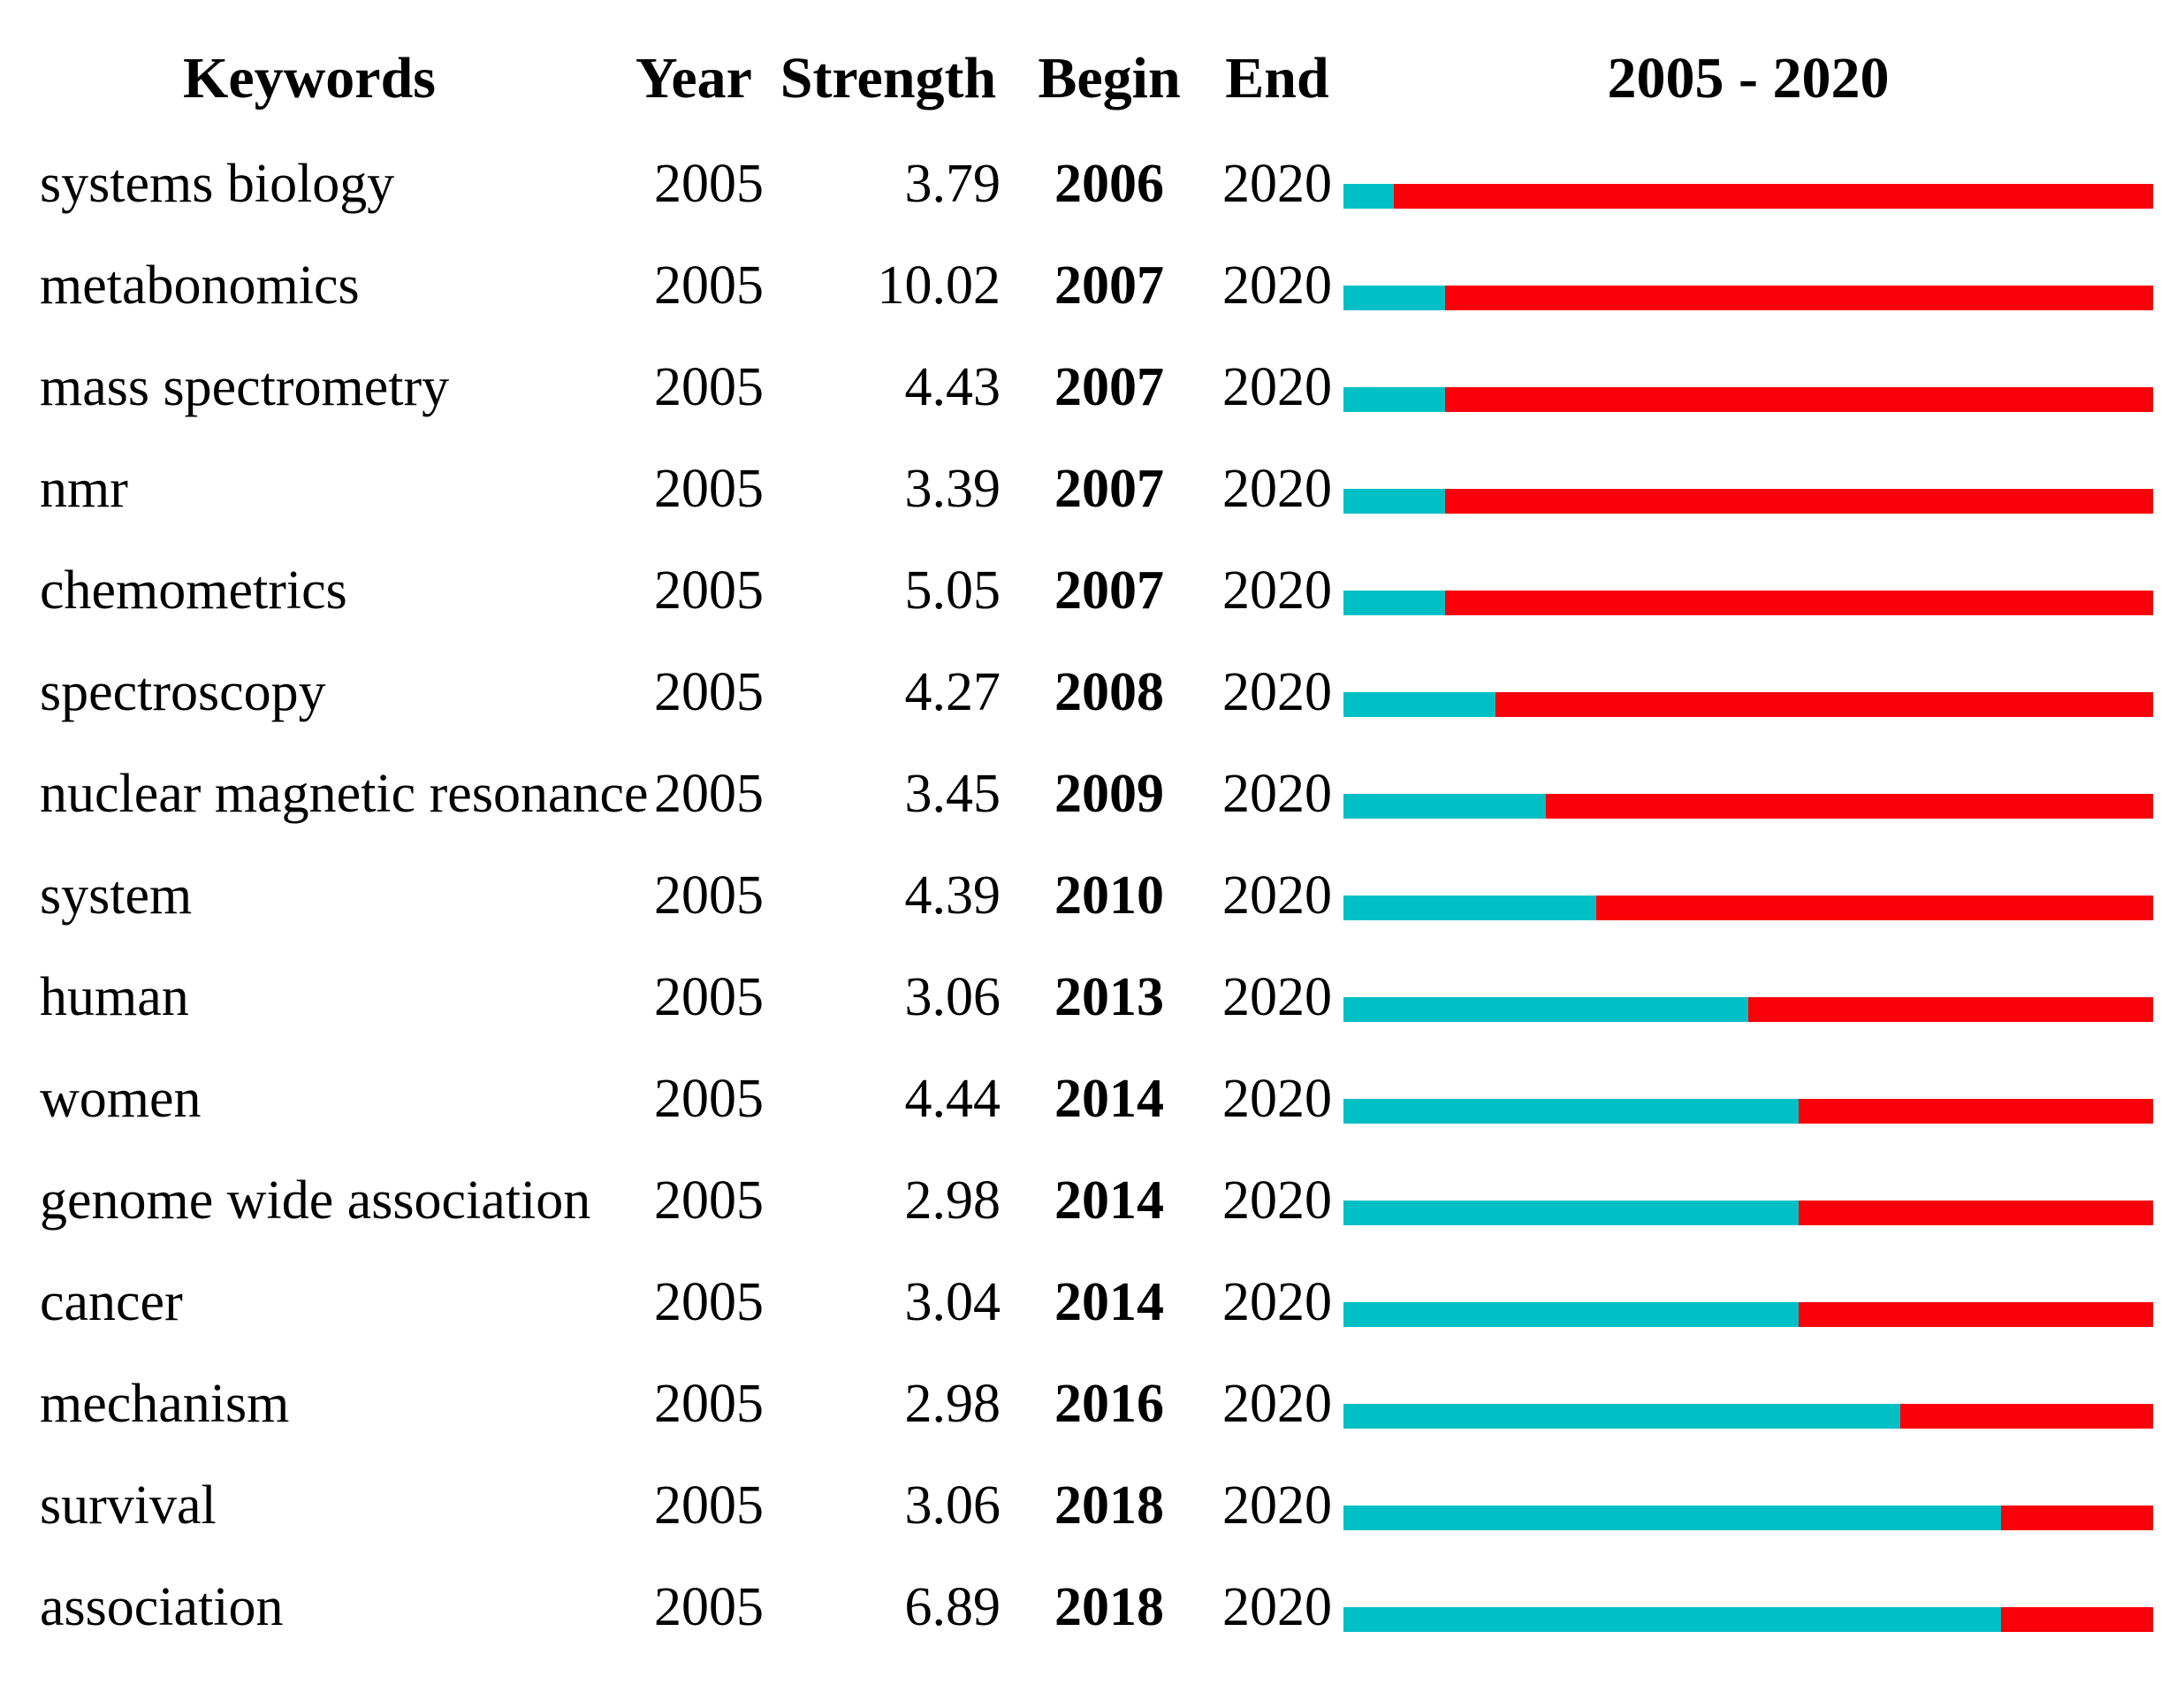  Describe the element at coordinates (1109, 183) in the screenshot. I see `begin-cell: 2006` at that location.